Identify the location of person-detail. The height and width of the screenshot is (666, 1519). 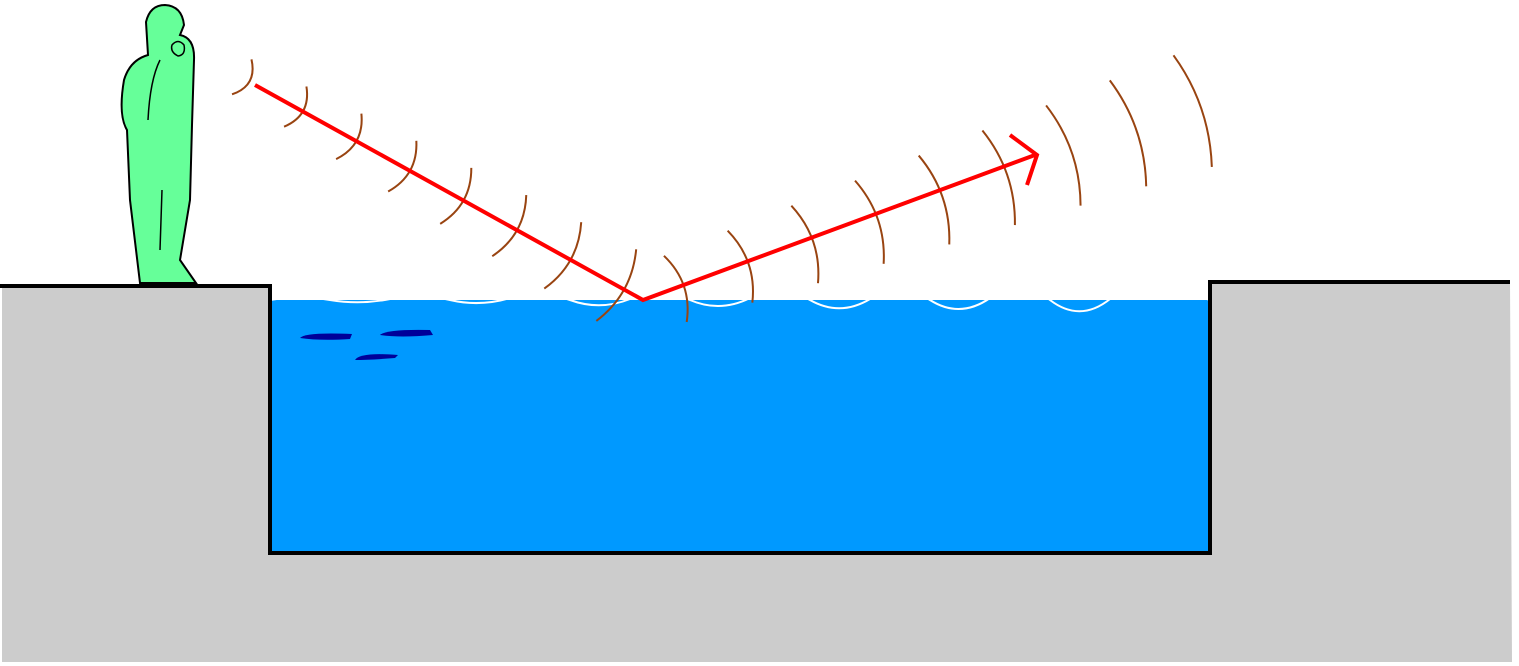
(166, 145).